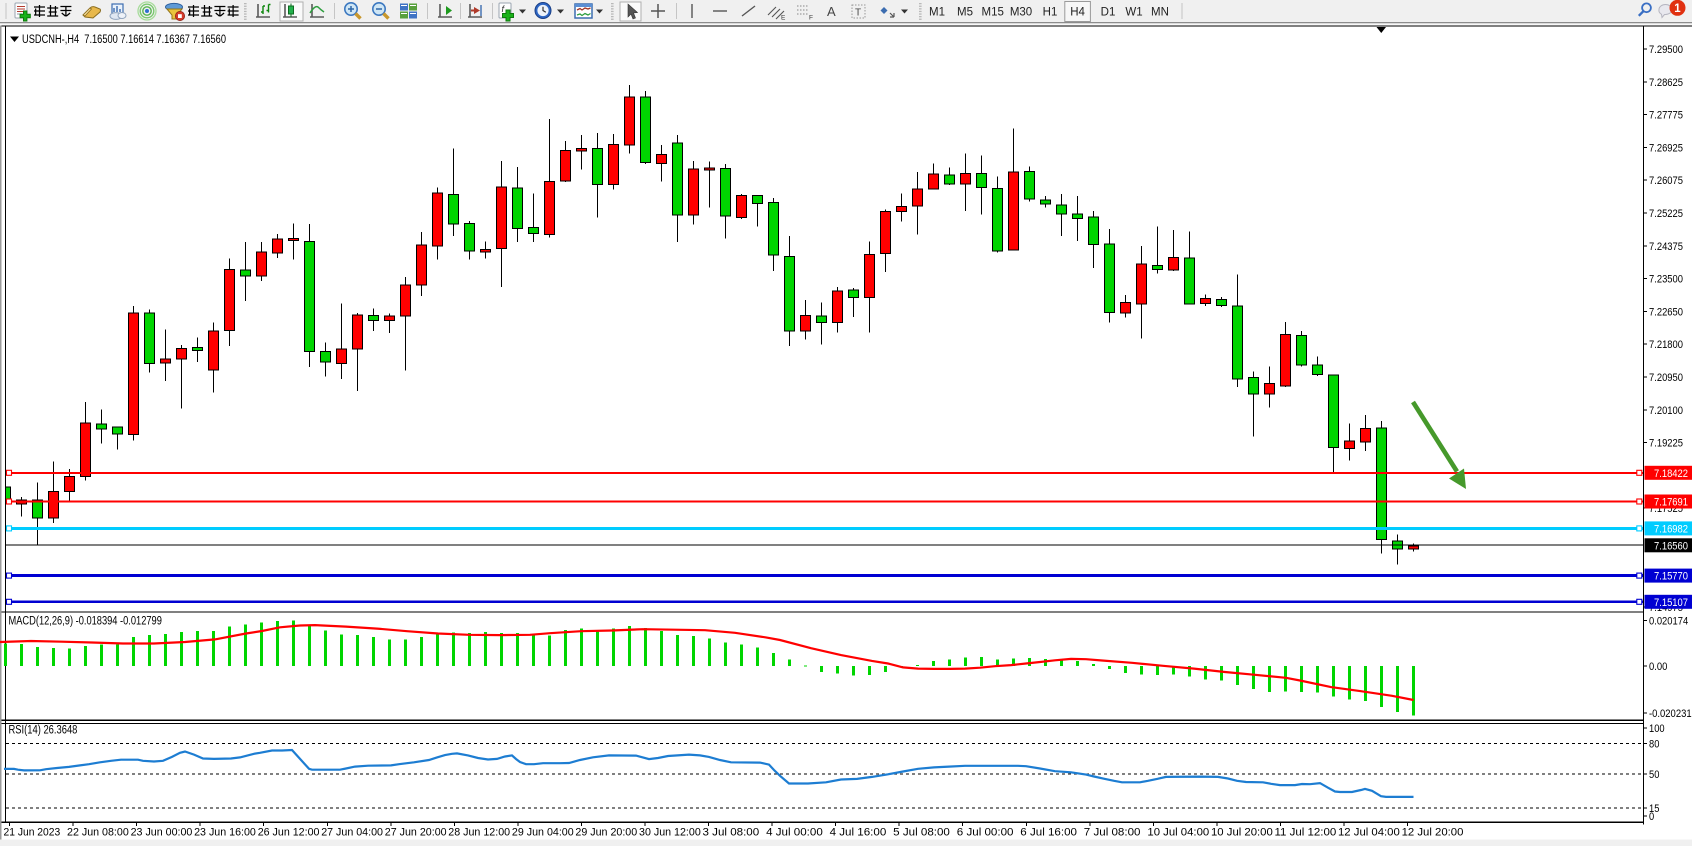 The image size is (1692, 851). What do you see at coordinates (1160, 13) in the screenshot?
I see `svg-text: MN` at bounding box center [1160, 13].